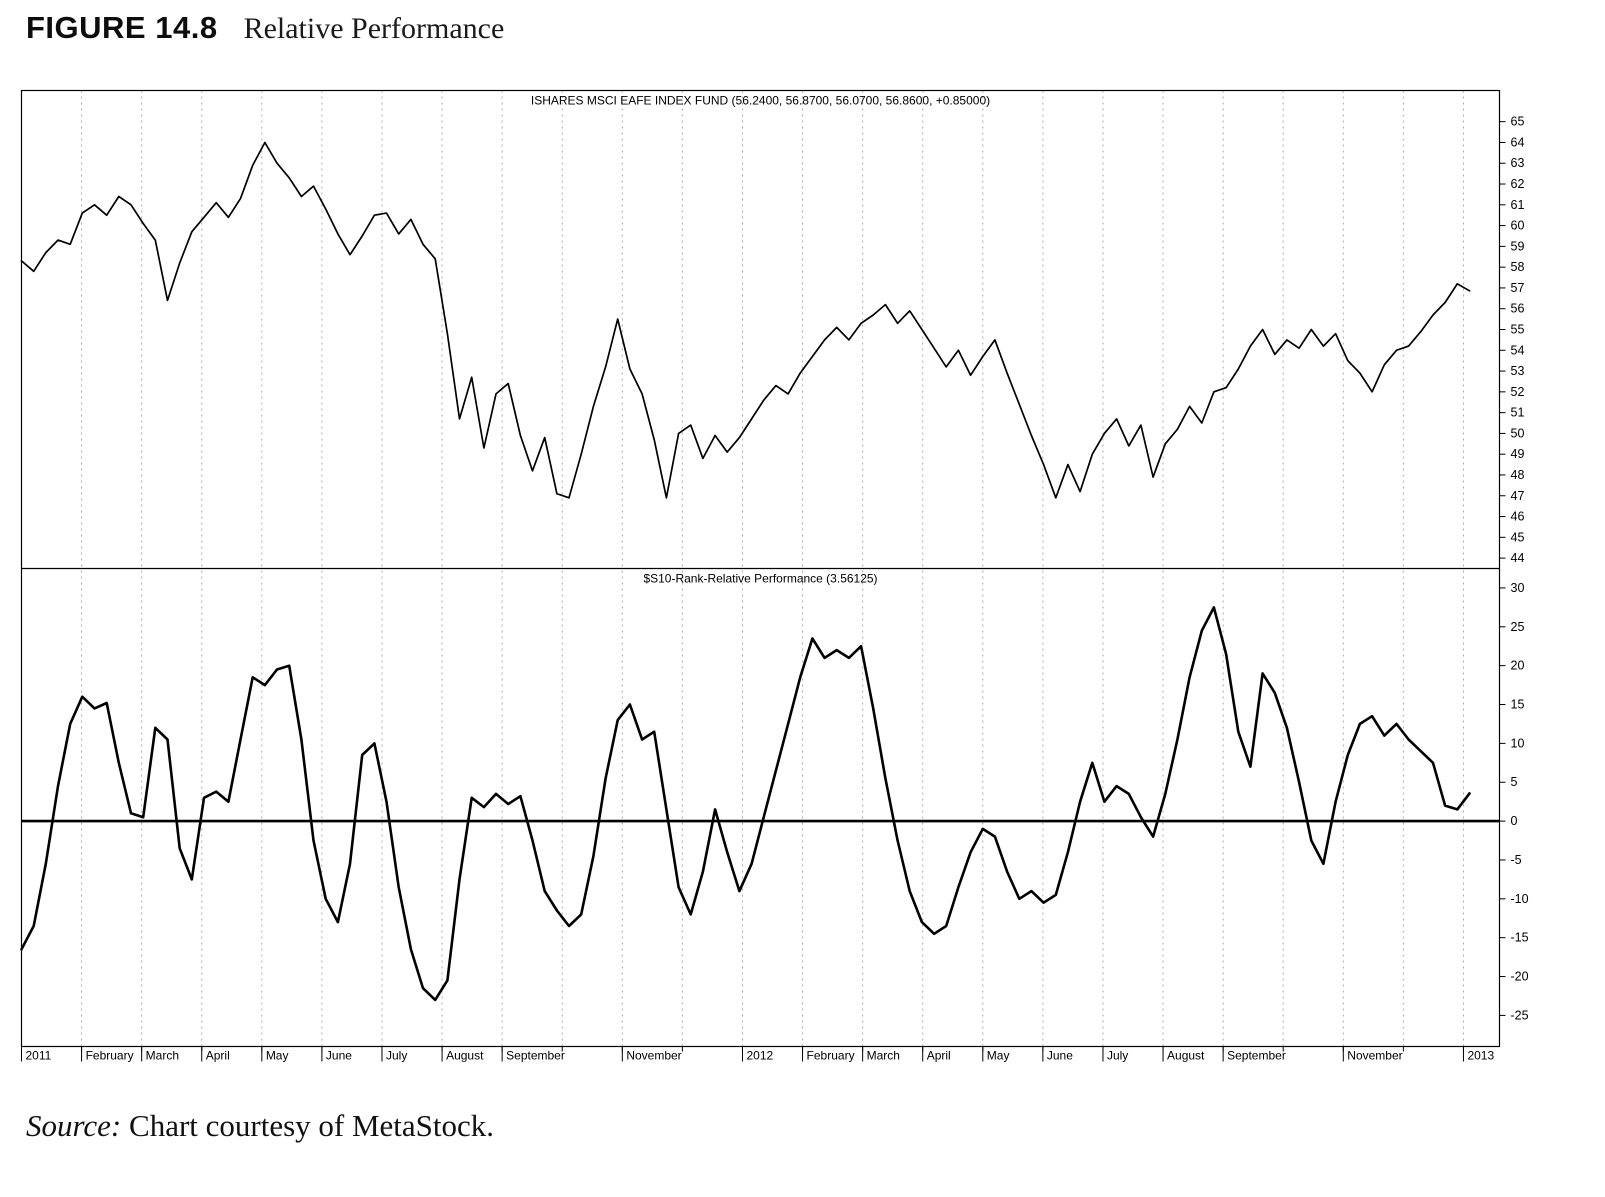 The width and height of the screenshot is (1605, 1197). Describe the element at coordinates (1518, 558) in the screenshot. I see `y-tick-label: 44` at that location.